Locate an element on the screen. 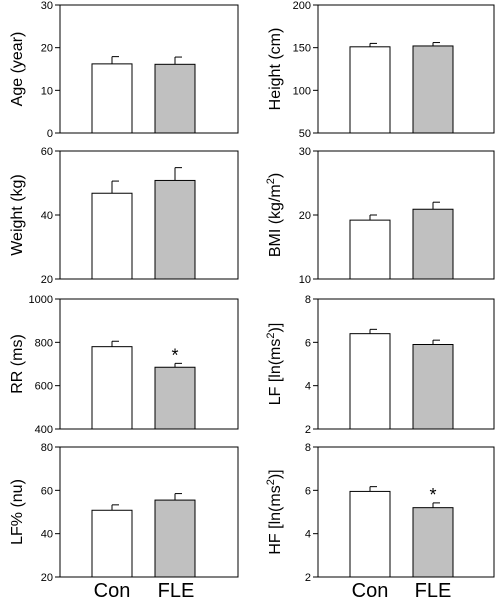 The image size is (500, 608). y-axis-label: Age (year) is located at coordinates (17, 69).